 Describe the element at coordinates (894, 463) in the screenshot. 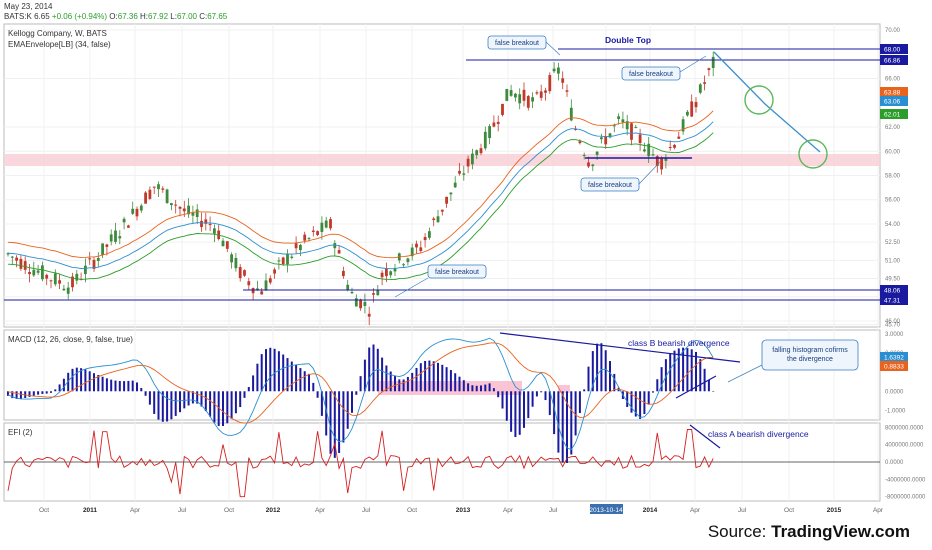

I see `efi-tick-label: 0.0000` at that location.